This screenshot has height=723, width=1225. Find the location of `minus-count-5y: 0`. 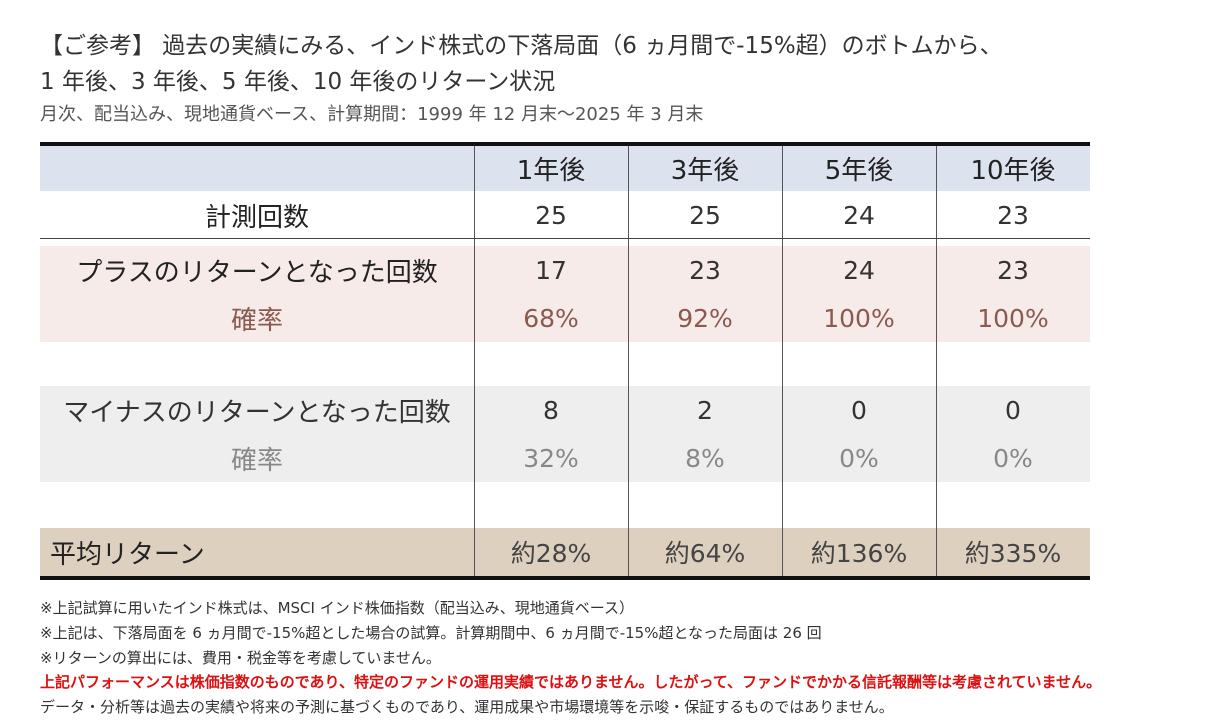

minus-count-5y: 0 is located at coordinates (859, 410).